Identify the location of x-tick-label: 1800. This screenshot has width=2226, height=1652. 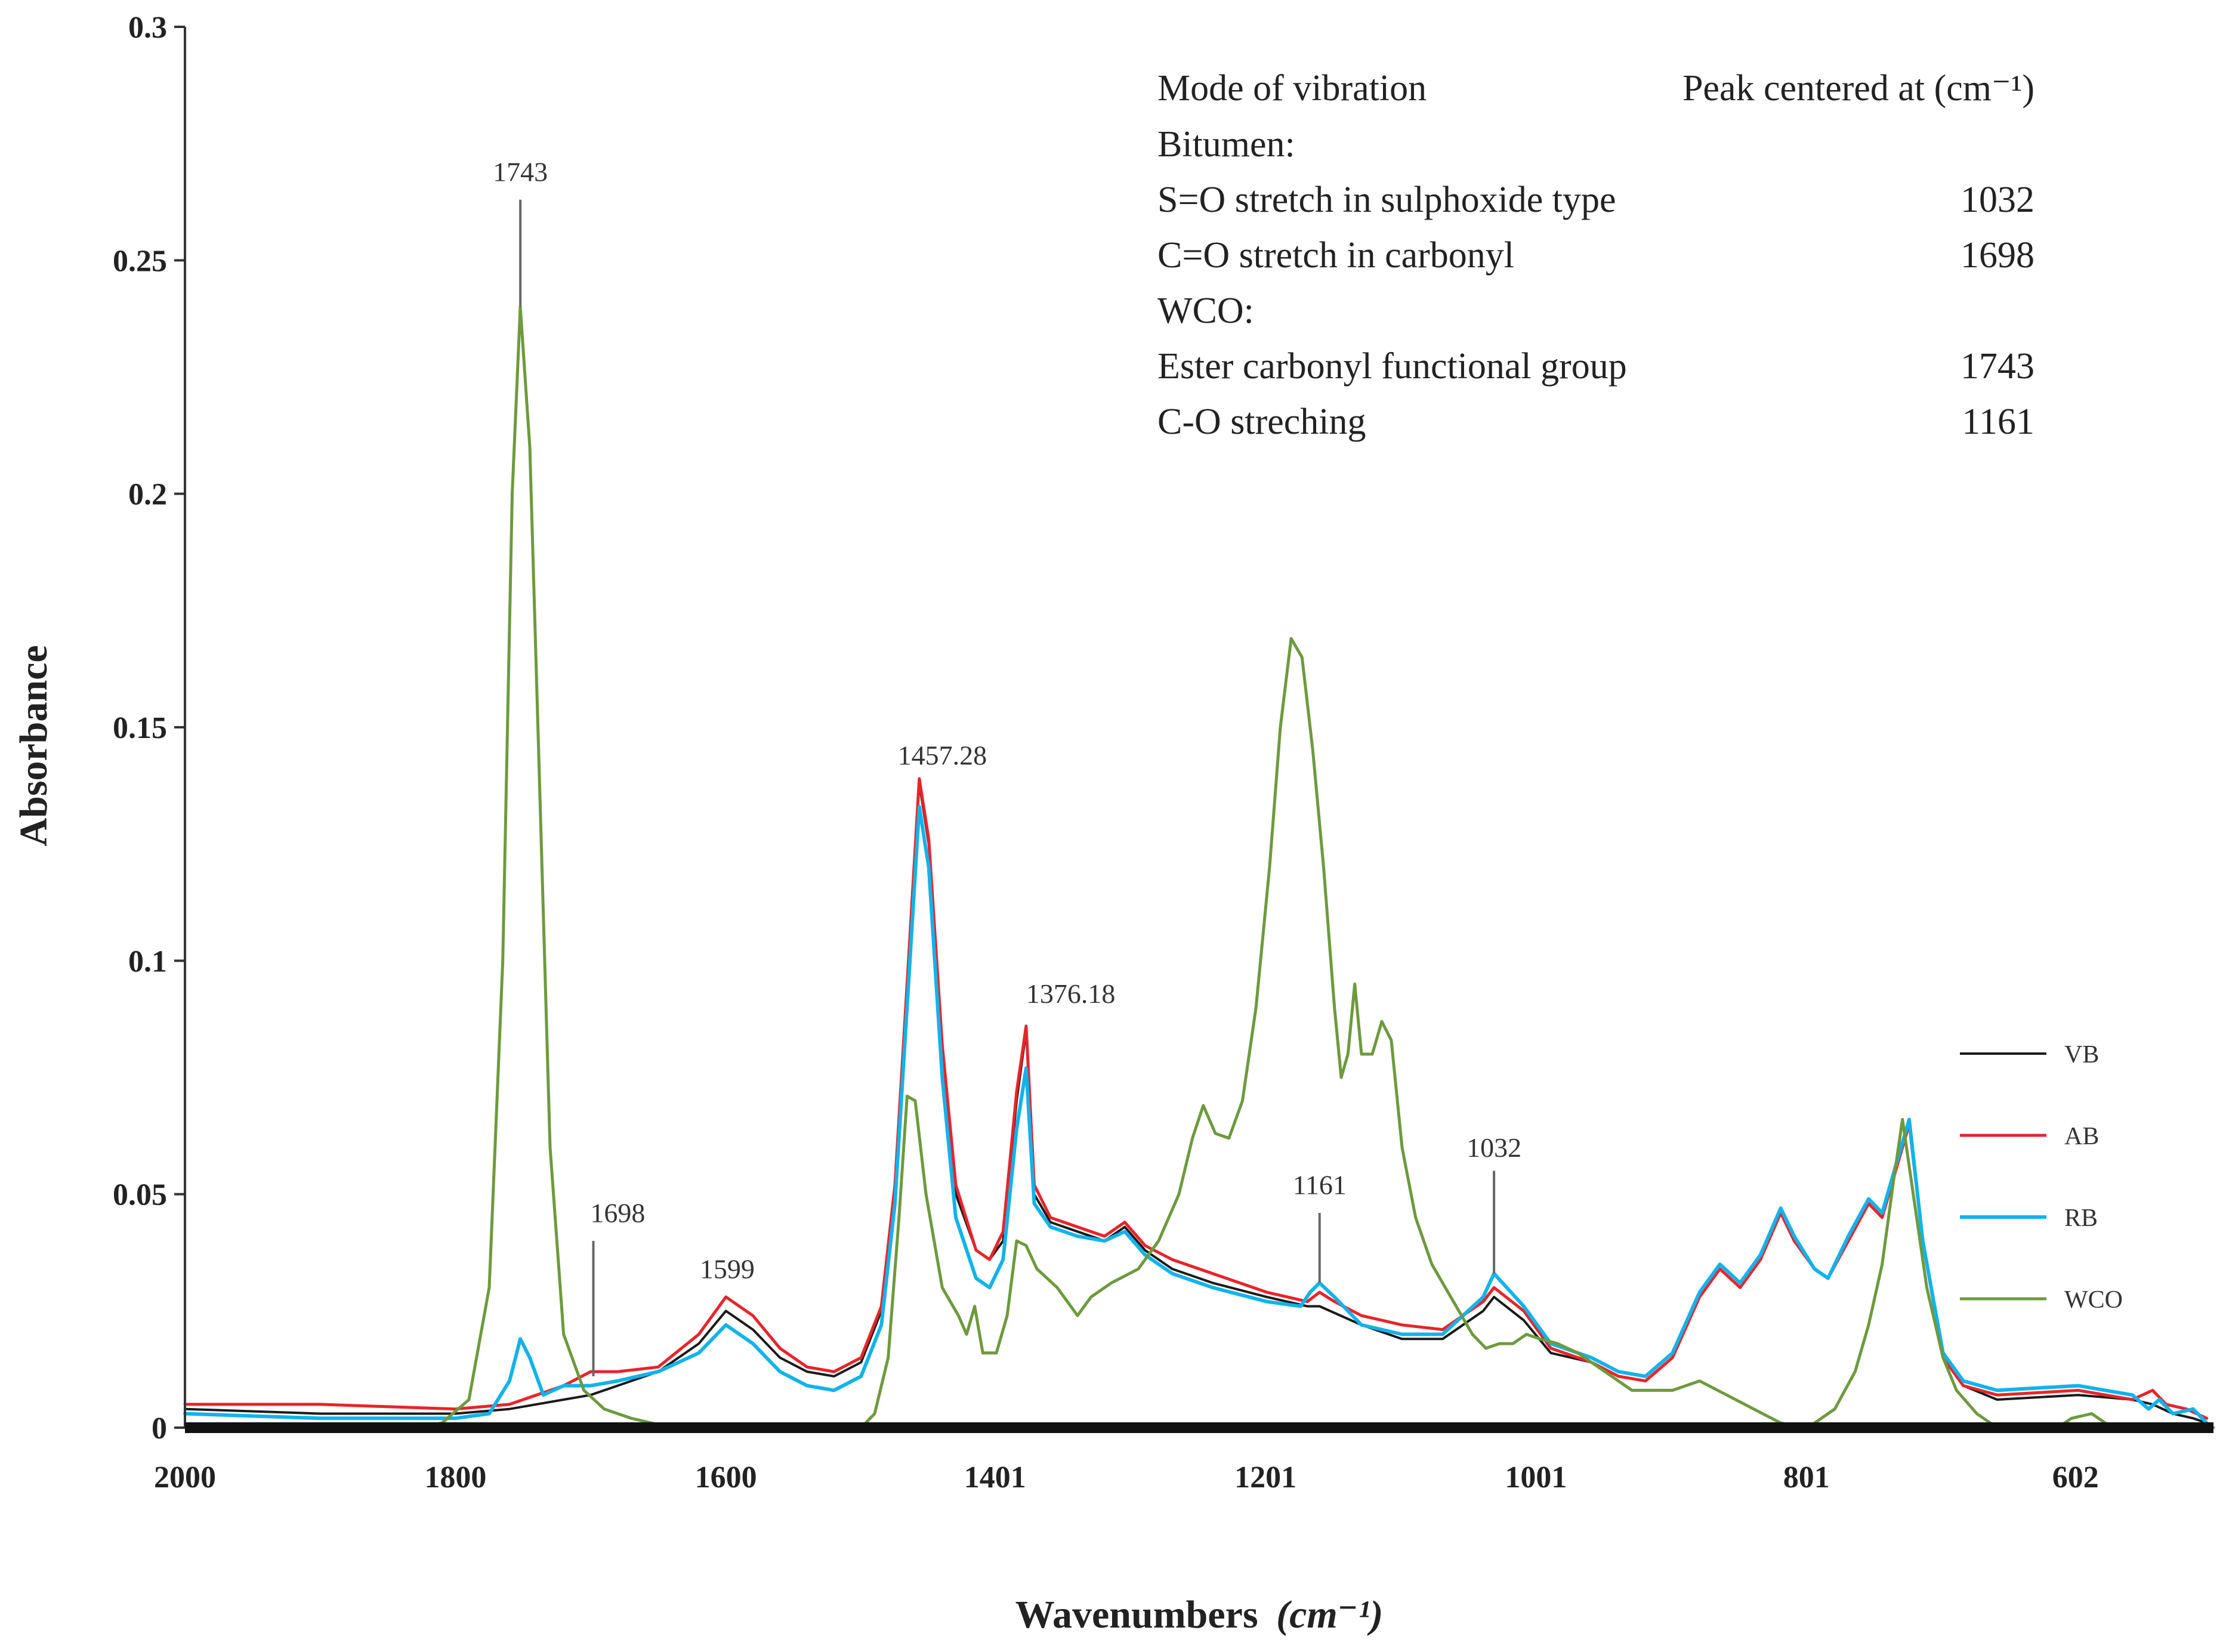
(455, 1477).